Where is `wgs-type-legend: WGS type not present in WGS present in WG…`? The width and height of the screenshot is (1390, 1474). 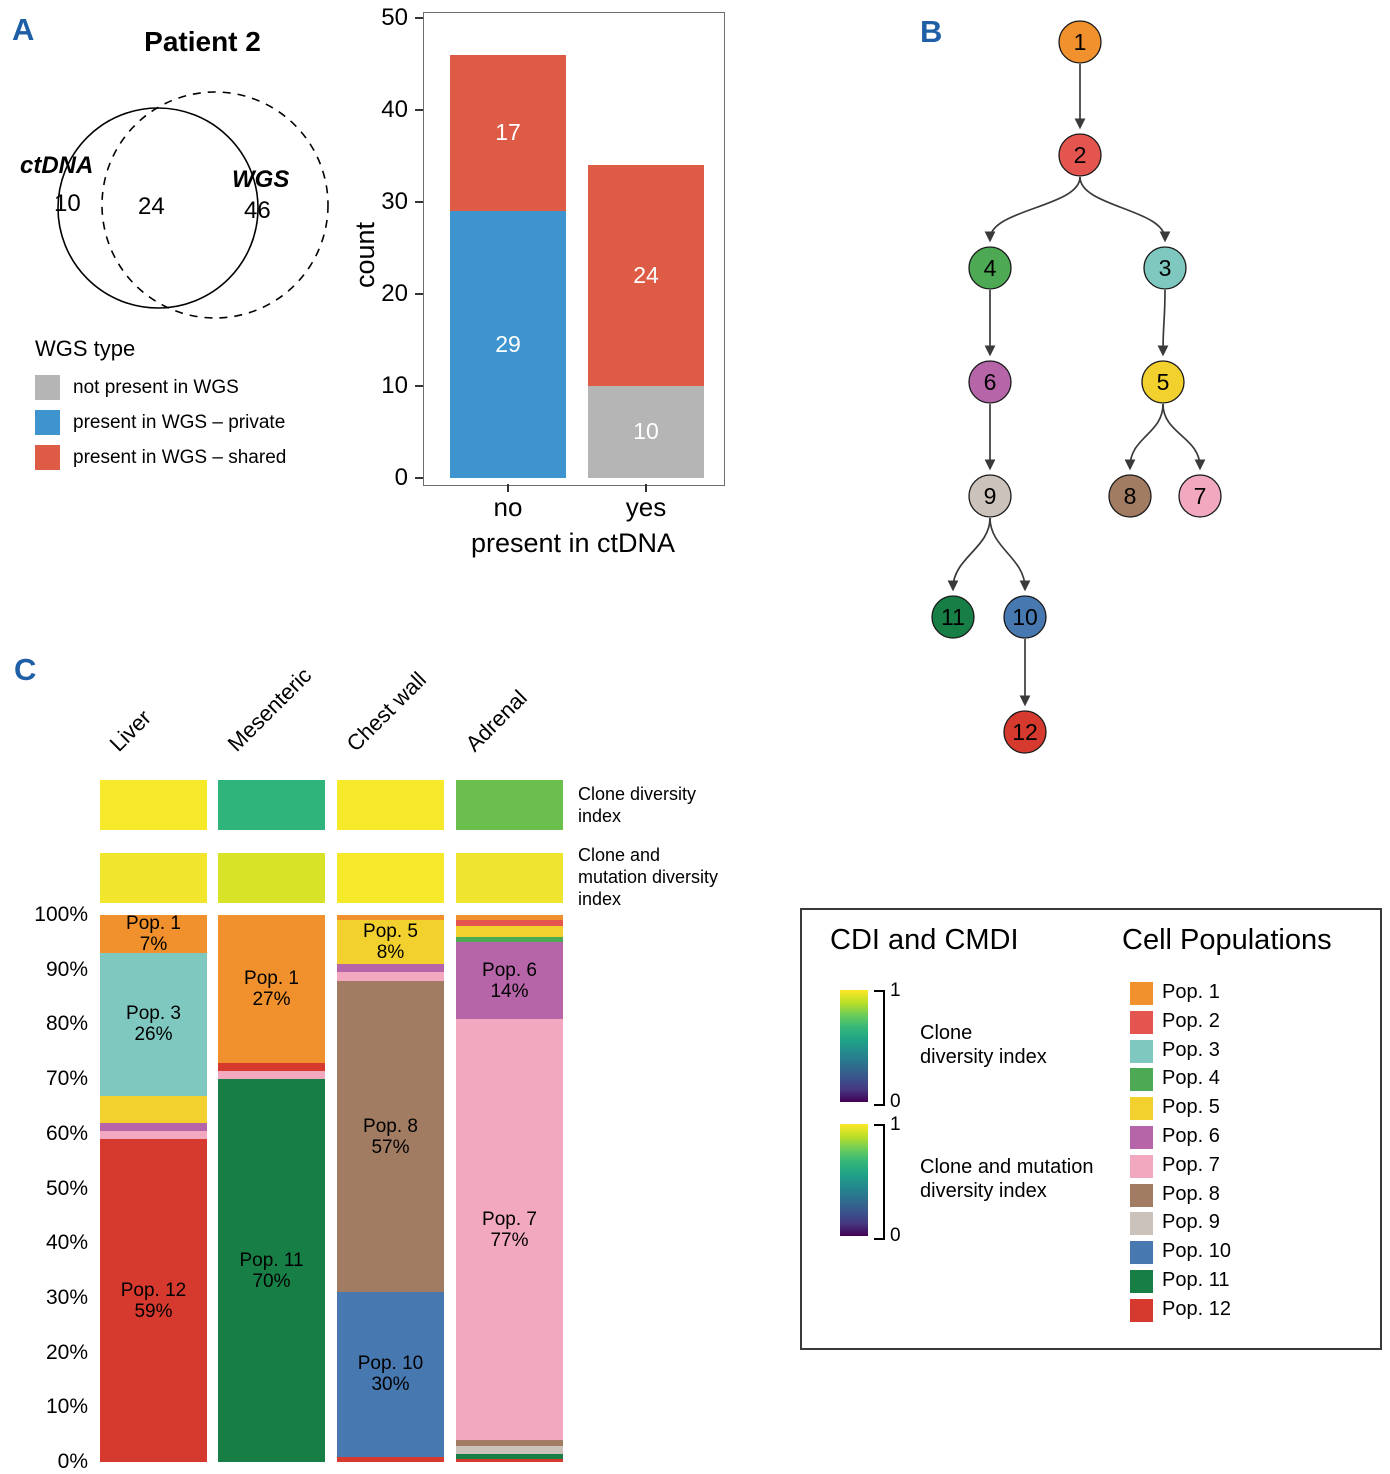 wgs-type-legend: WGS type not present in WGS present in WG… is located at coordinates (160, 408).